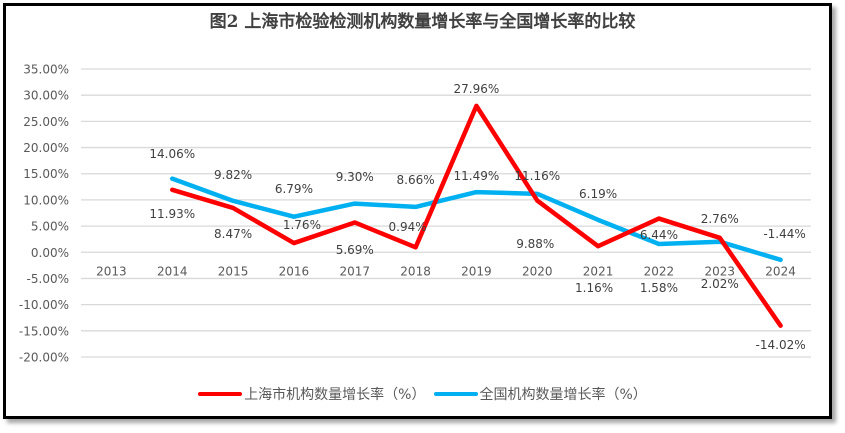 The height and width of the screenshot is (433, 845). Describe the element at coordinates (172, 154) in the screenshot. I see `data-label-national: 14.06%` at that location.